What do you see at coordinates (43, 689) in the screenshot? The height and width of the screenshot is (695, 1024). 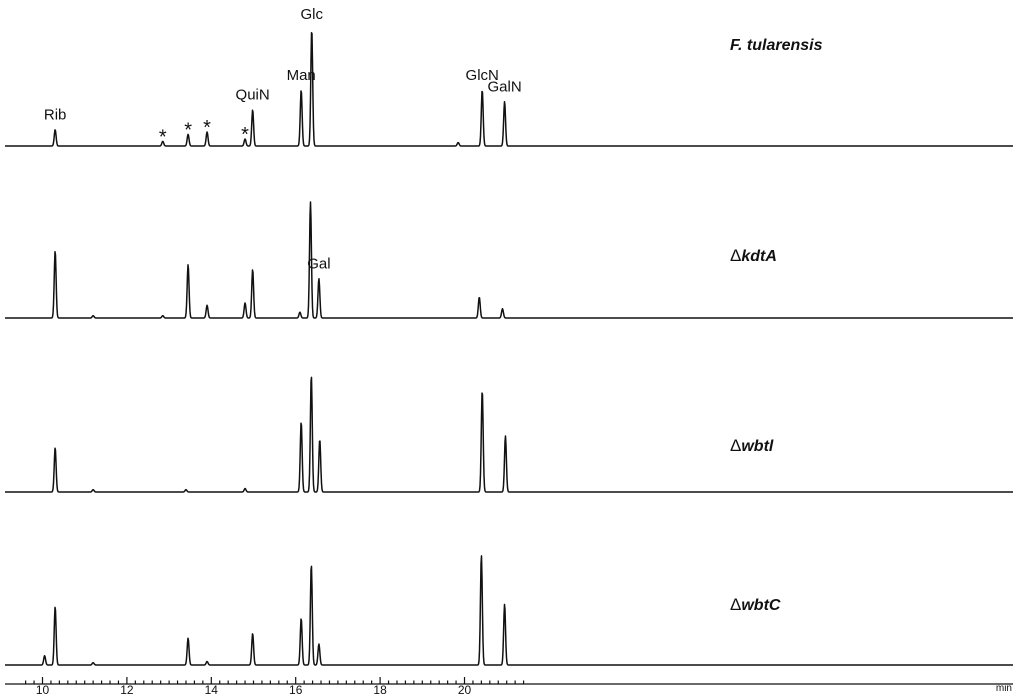 I see `x-tick-label: 10` at bounding box center [43, 689].